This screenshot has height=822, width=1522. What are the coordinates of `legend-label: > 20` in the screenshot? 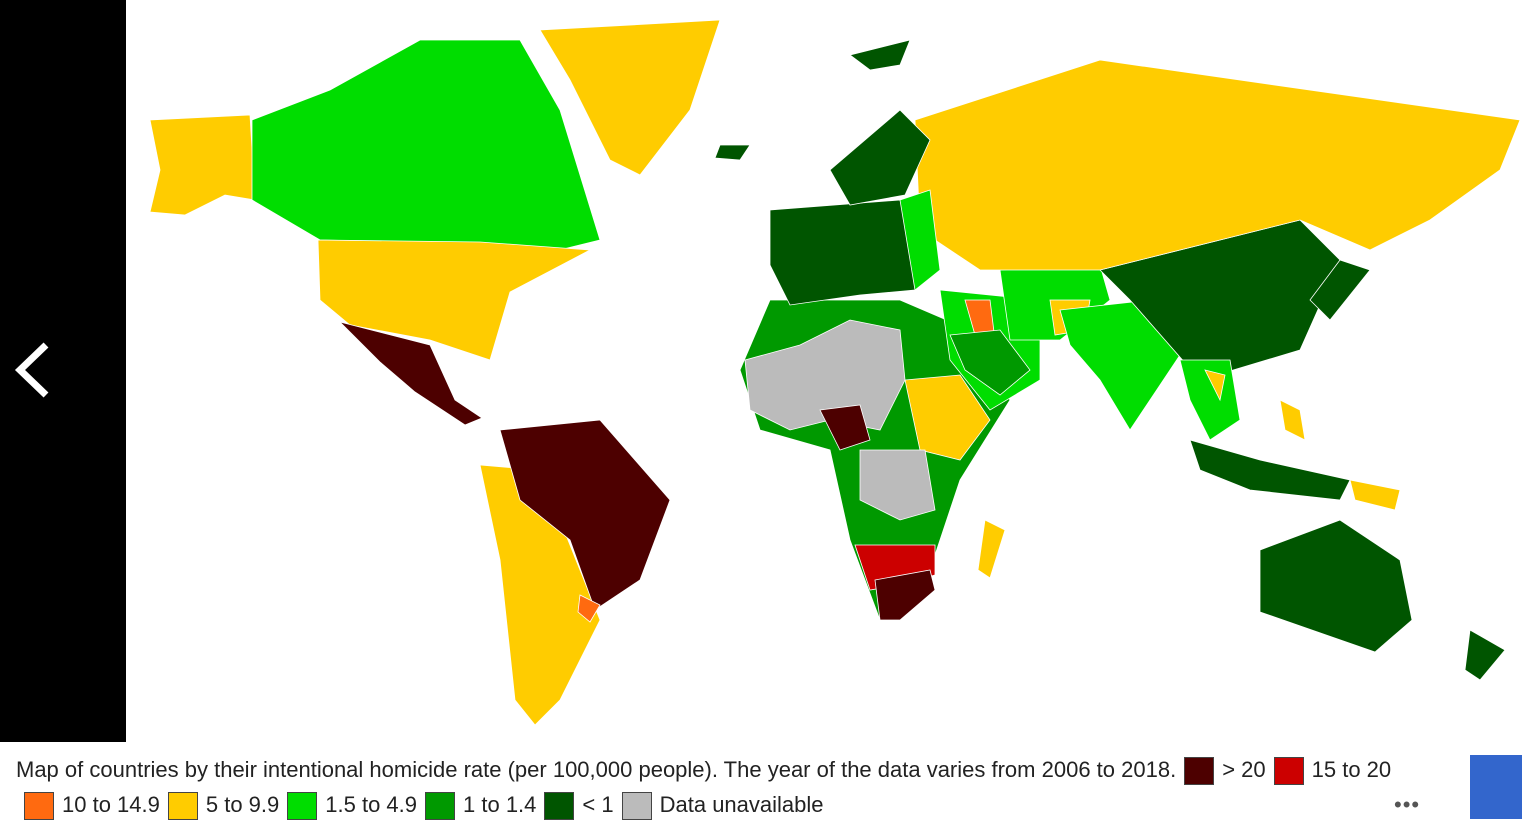 It's located at (1244, 769).